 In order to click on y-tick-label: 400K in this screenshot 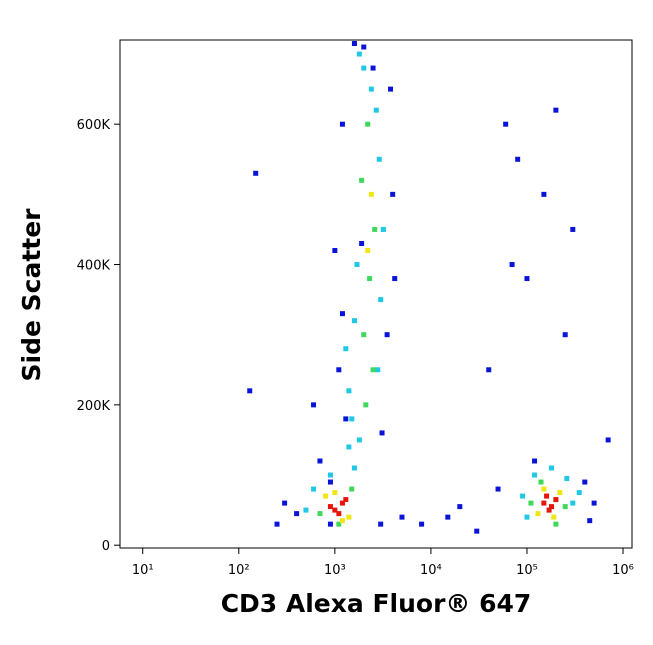, I will do `click(94, 266)`.